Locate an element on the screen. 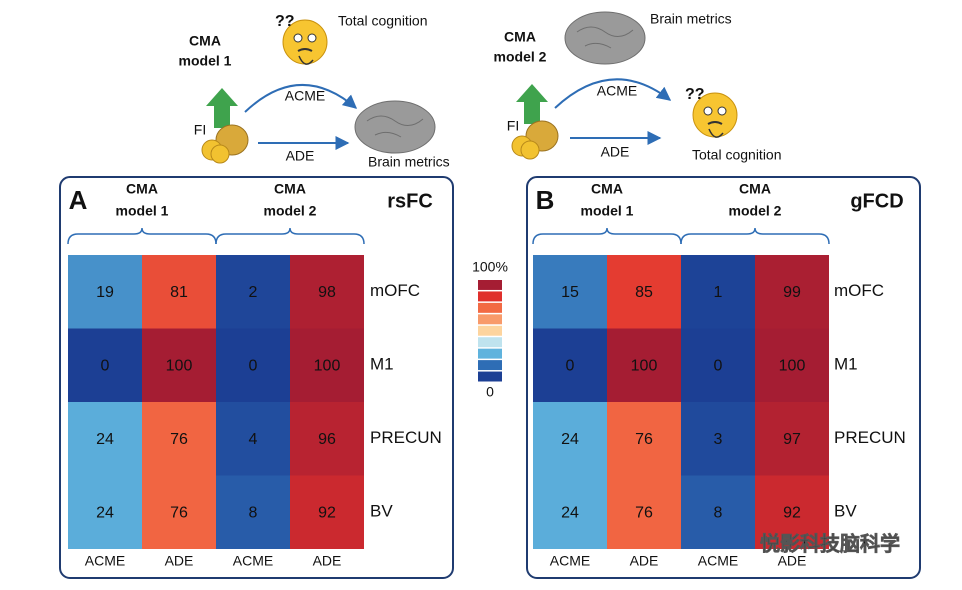  cell-label: 98 is located at coordinates (327, 292).